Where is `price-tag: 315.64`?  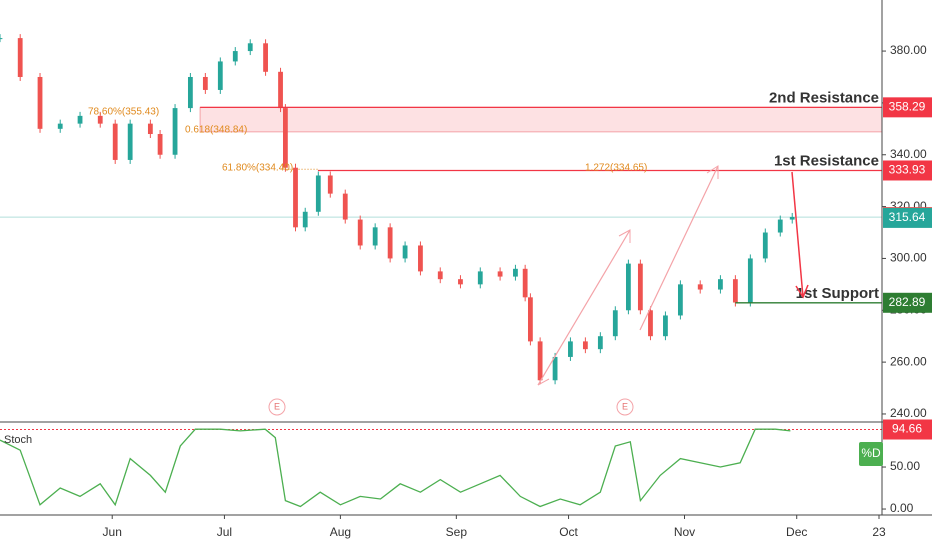
price-tag: 315.64 is located at coordinates (907, 217).